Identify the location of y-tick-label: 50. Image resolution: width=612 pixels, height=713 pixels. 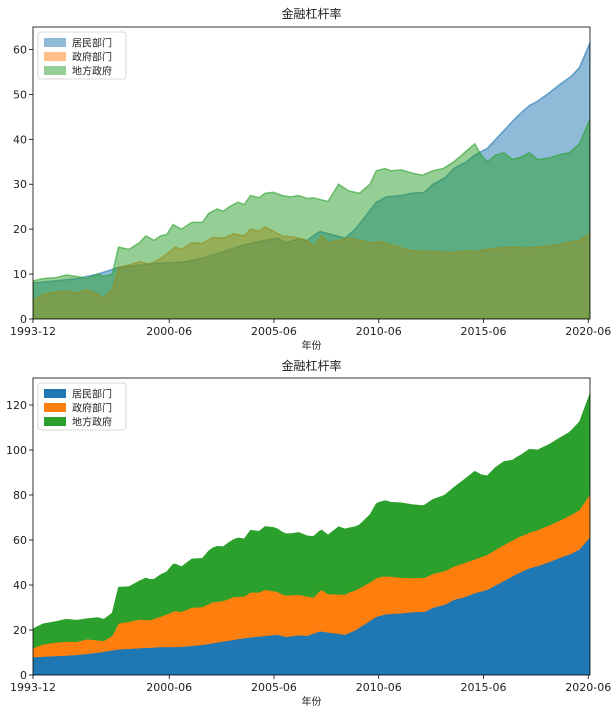
(20, 94).